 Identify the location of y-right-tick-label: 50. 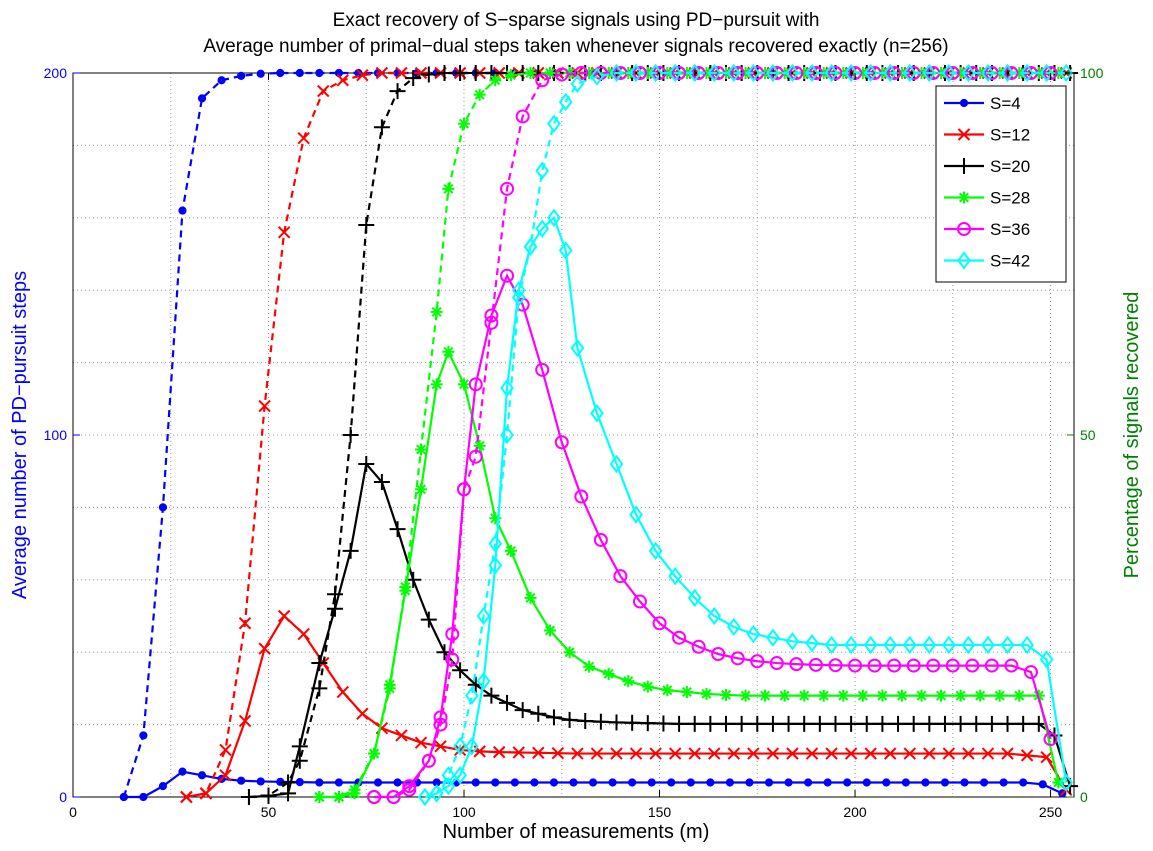
(1088, 435).